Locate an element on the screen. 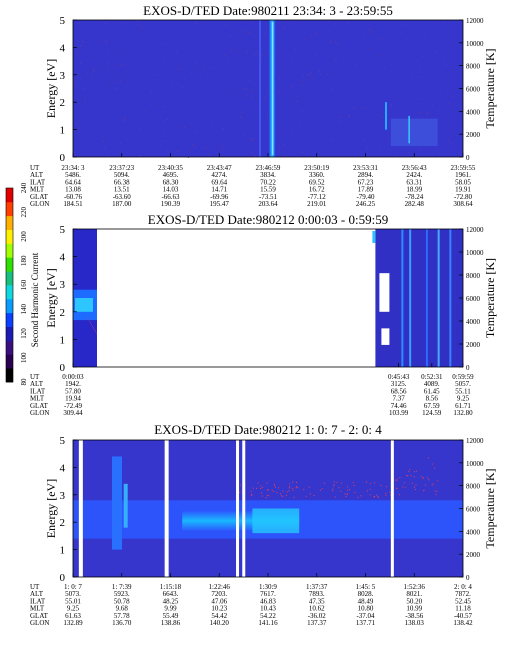 This screenshot has width=505, height=649. orbit-value: 1:45: 5 is located at coordinates (366, 587).